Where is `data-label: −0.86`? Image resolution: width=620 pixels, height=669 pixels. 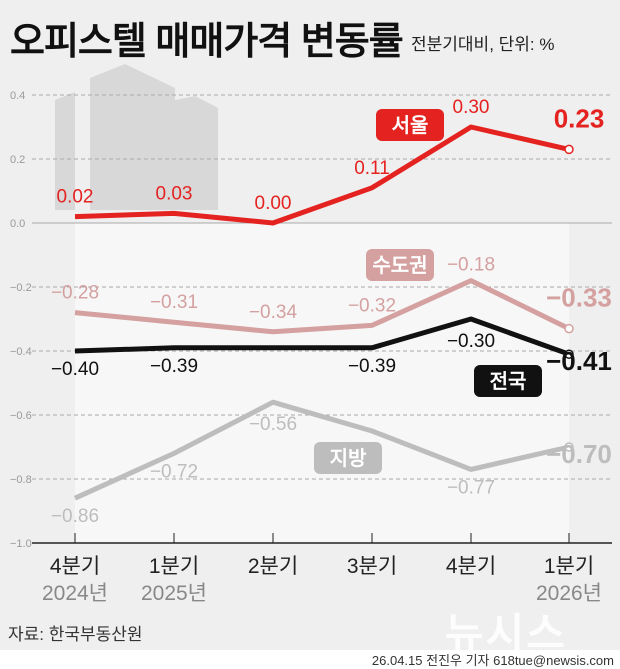 data-label: −0.86 is located at coordinates (75, 516).